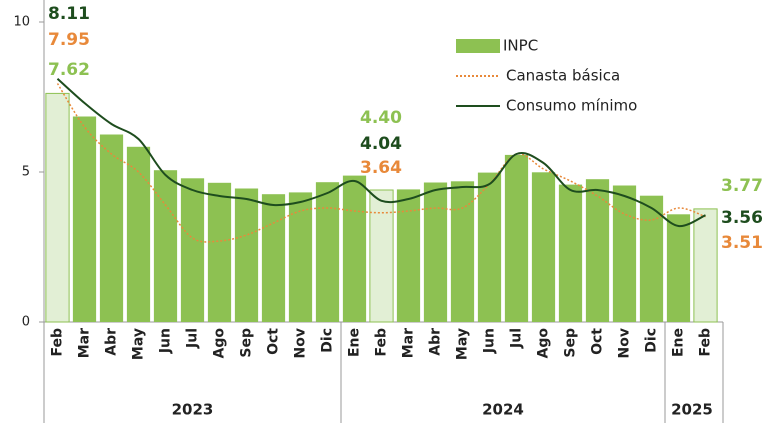 The image size is (765, 423). I want to click on data-label: 3.77, so click(742, 186).